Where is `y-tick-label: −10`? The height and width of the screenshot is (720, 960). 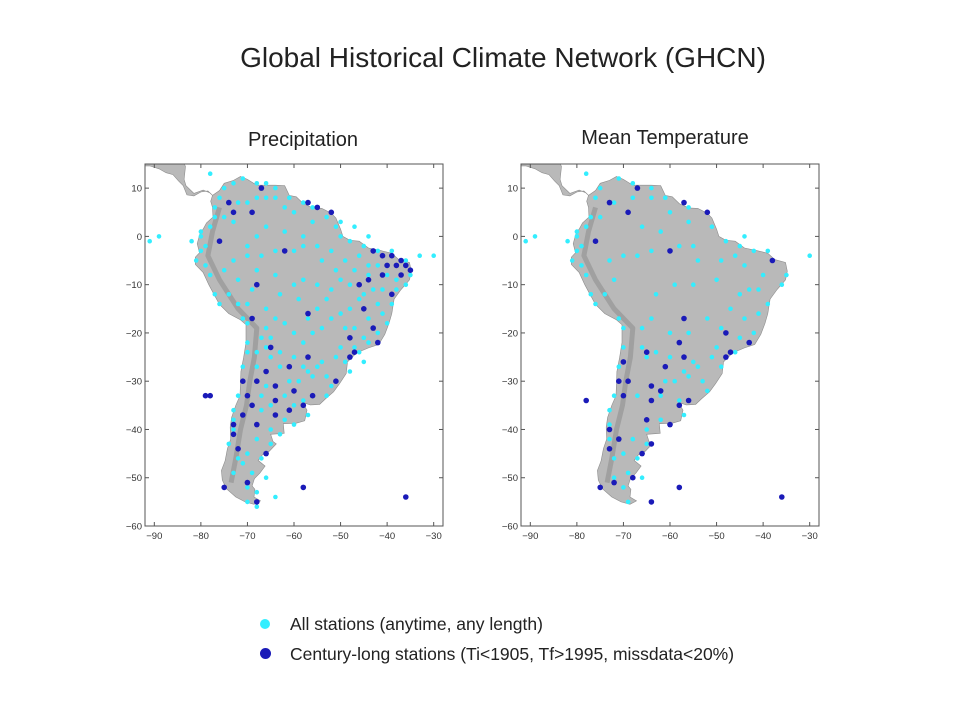 y-tick-label: −10 is located at coordinates (134, 285).